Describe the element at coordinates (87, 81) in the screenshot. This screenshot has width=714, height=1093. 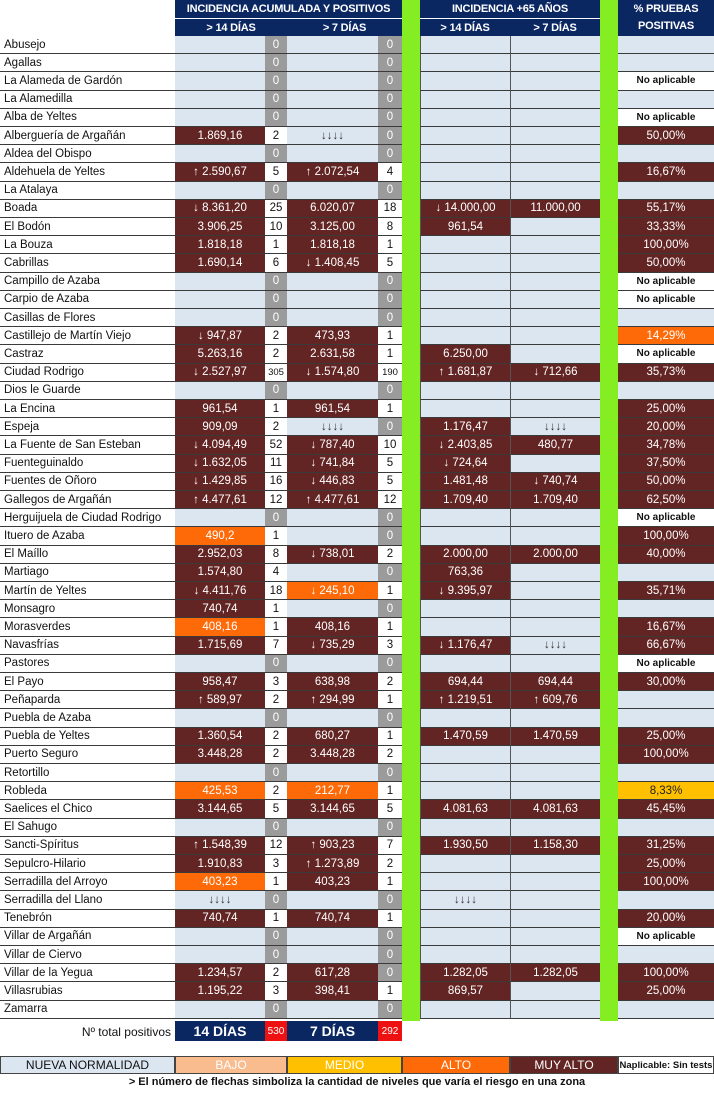
I see `municipality-name: La Alameda de Gardón` at that location.